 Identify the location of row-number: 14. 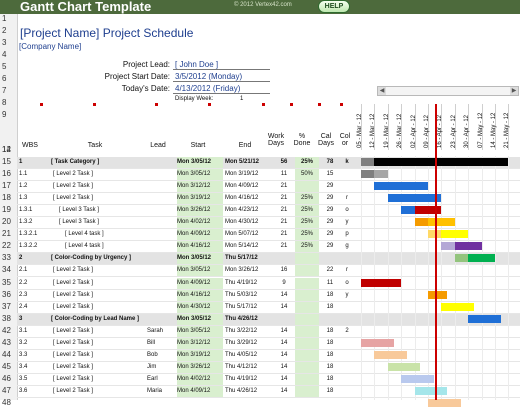
(6, 149).